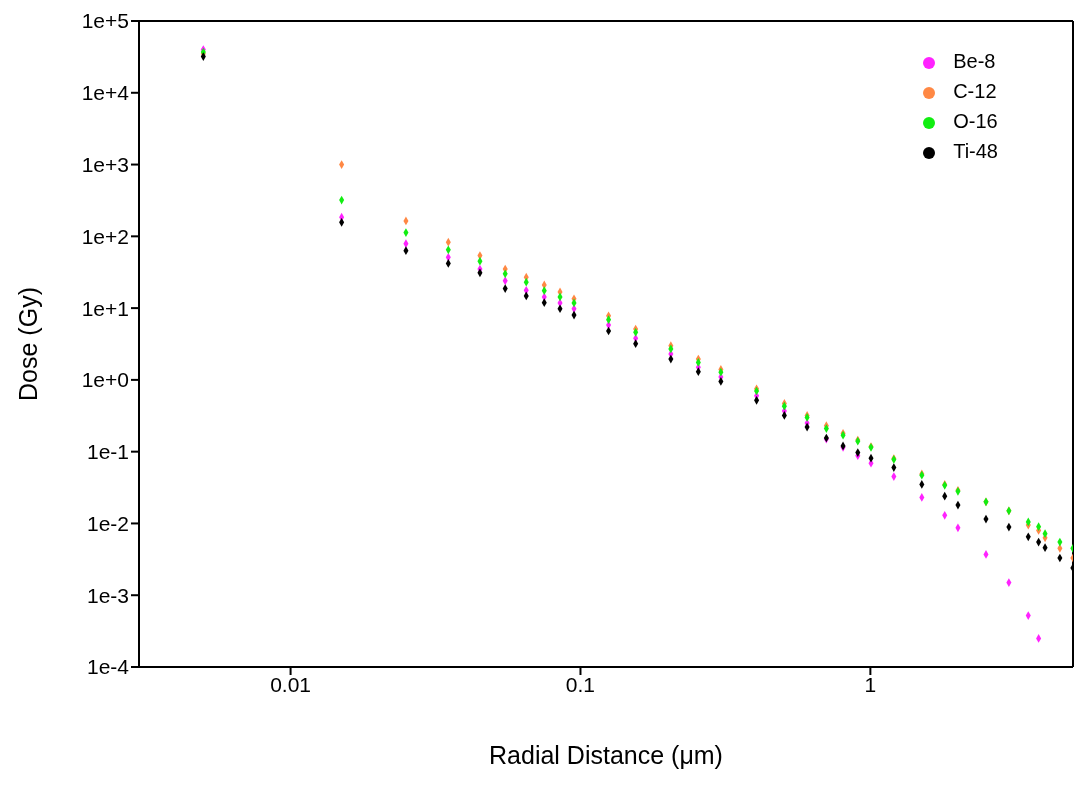 The width and height of the screenshot is (1091, 792). I want to click on x-tick-label: 0.1, so click(580, 684).